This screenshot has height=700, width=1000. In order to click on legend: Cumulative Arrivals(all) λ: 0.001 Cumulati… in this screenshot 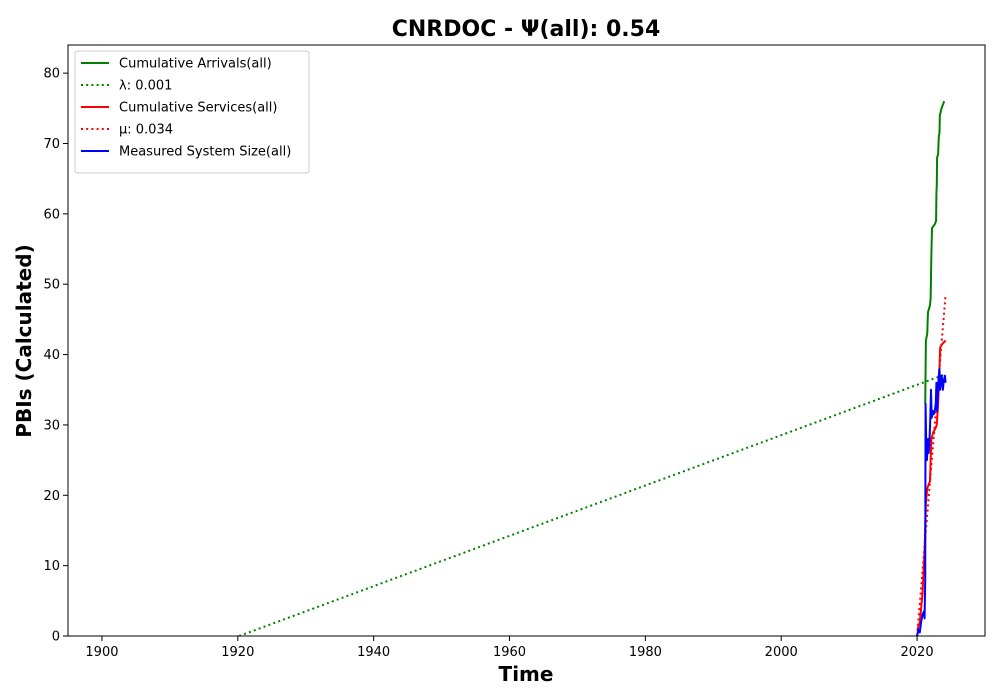, I will do `click(192, 112)`.